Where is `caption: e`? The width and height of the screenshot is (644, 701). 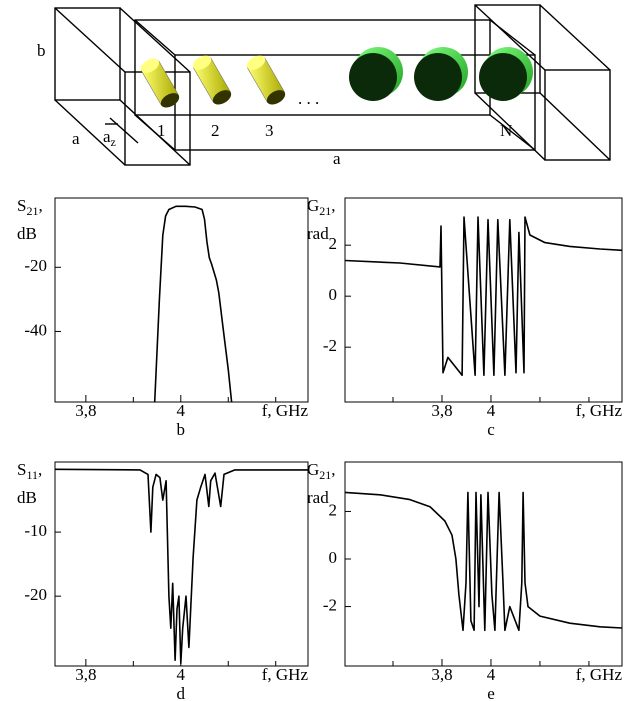 caption: e is located at coordinates (491, 692).